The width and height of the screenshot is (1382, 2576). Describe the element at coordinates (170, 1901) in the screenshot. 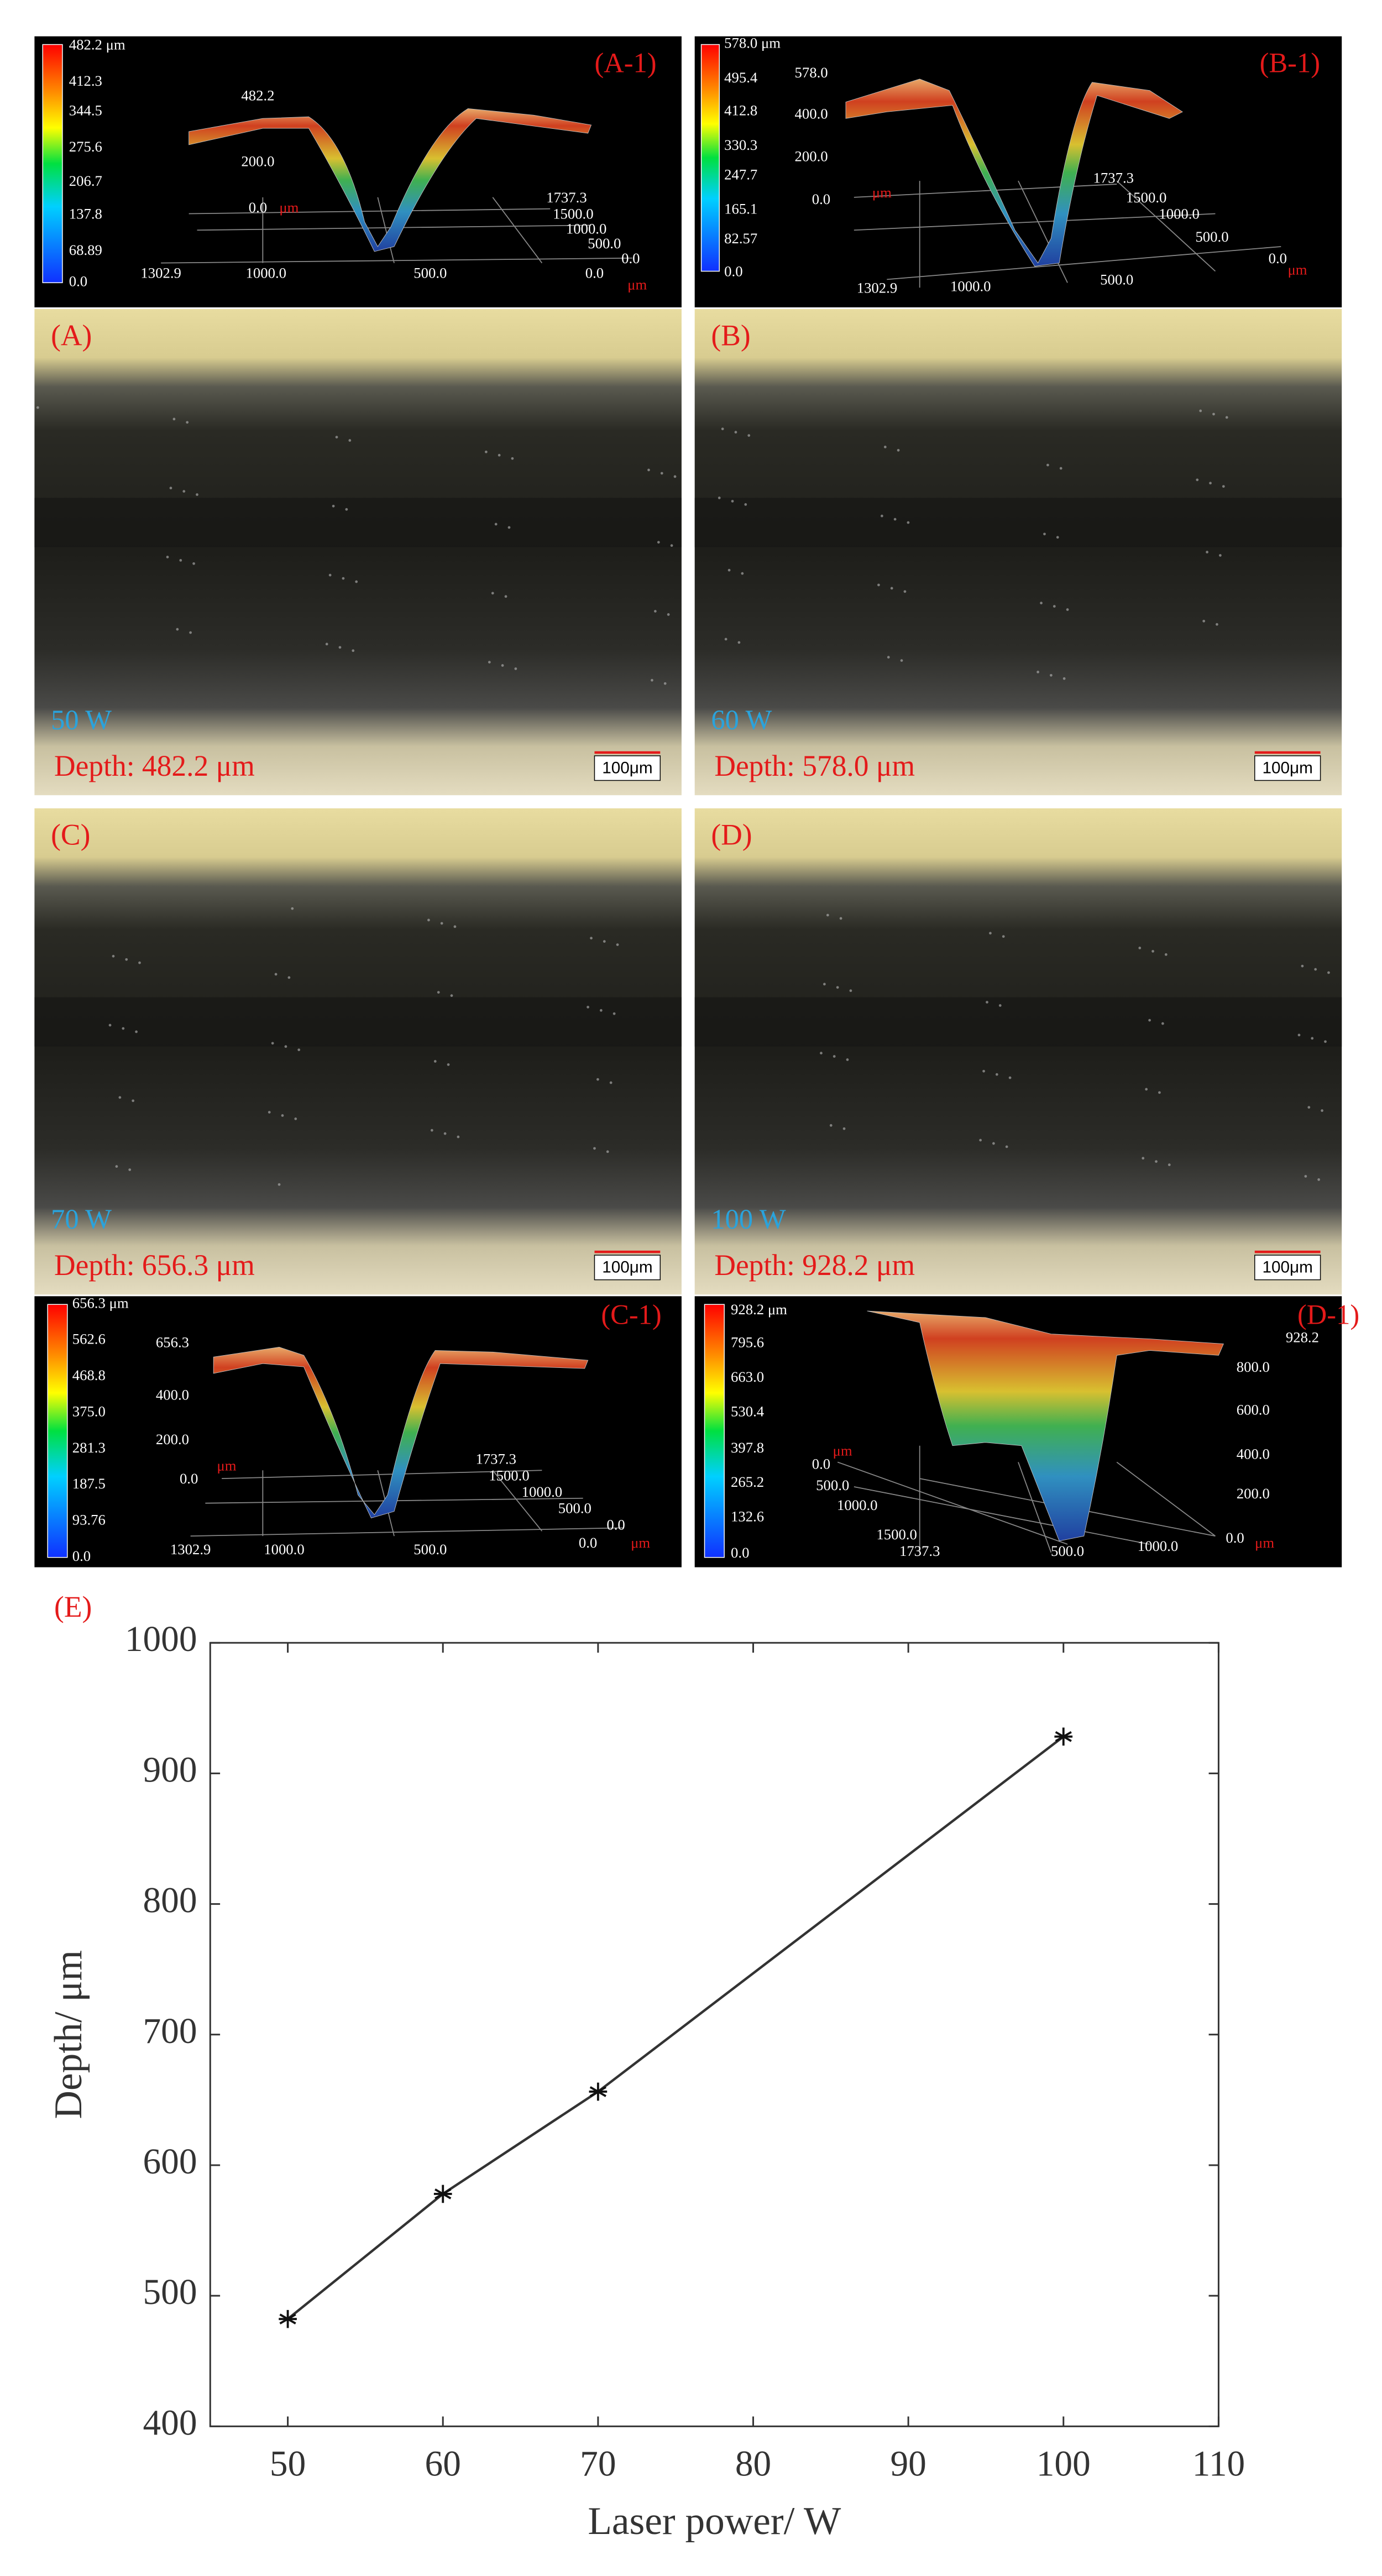

I see `y-tick-label: 800` at that location.